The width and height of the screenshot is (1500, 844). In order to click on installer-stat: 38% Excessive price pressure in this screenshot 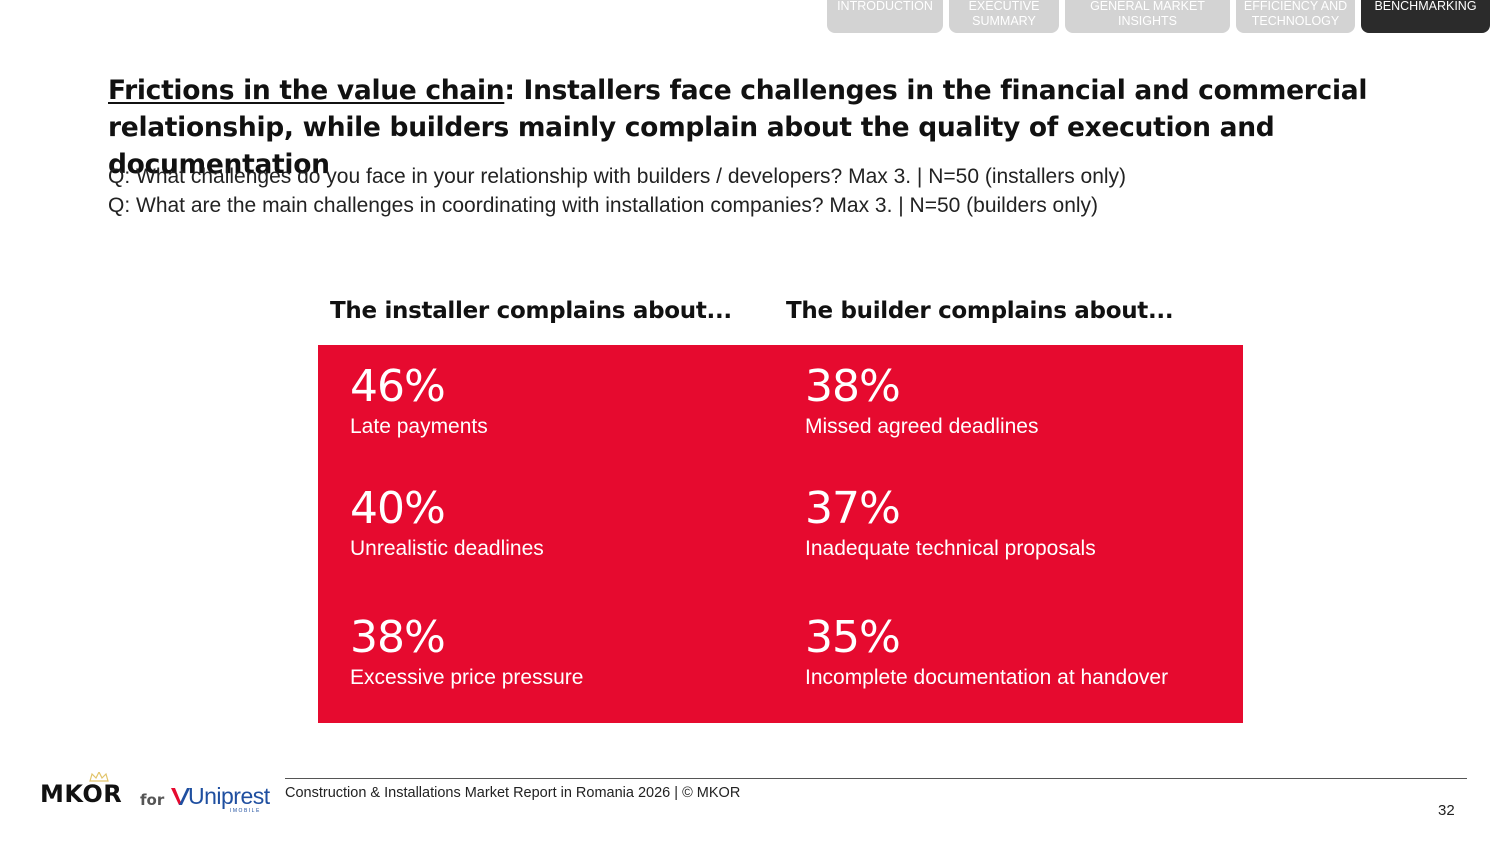, I will do `click(466, 652)`.